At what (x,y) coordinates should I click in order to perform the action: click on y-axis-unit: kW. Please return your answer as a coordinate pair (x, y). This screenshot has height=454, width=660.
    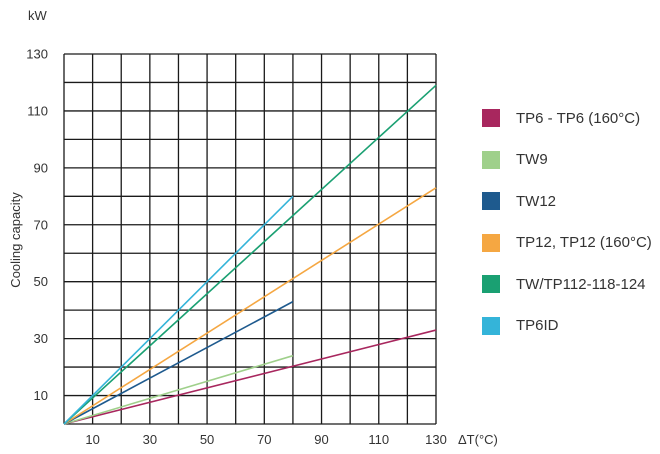
    Looking at the image, I should click on (38, 15).